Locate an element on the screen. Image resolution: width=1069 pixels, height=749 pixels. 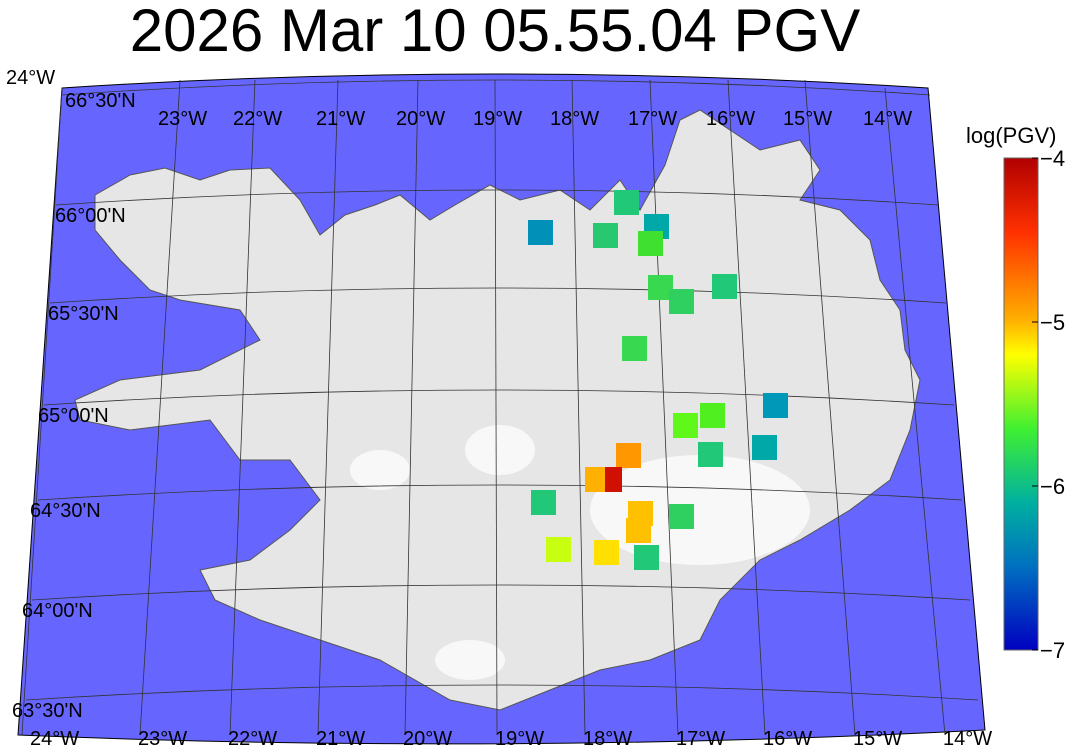
station-markers is located at coordinates (658, 380).